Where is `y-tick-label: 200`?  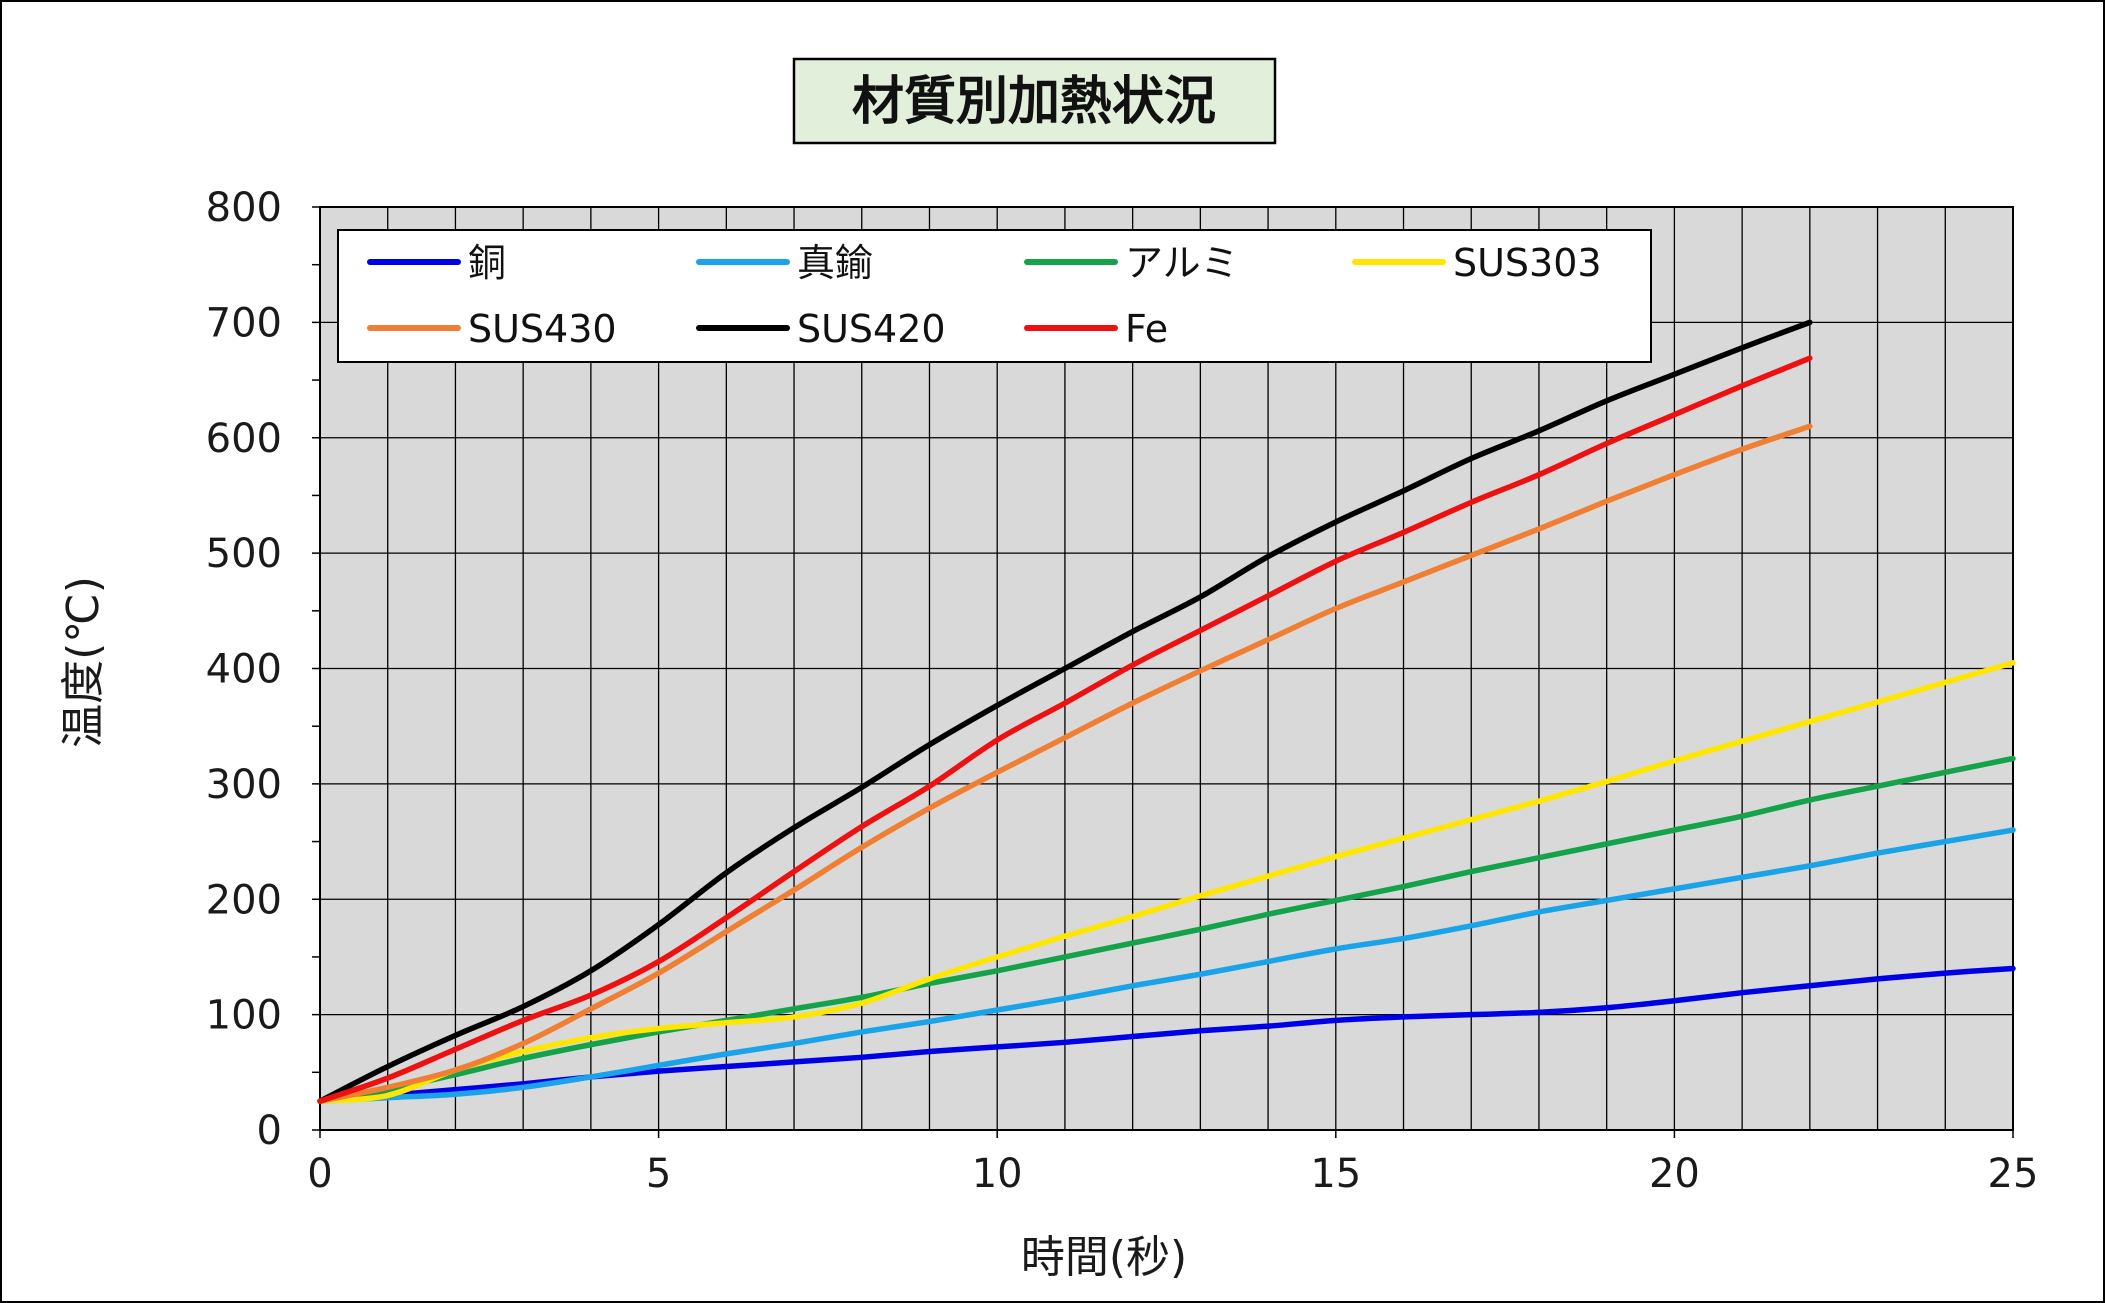
y-tick-label: 200 is located at coordinates (244, 900).